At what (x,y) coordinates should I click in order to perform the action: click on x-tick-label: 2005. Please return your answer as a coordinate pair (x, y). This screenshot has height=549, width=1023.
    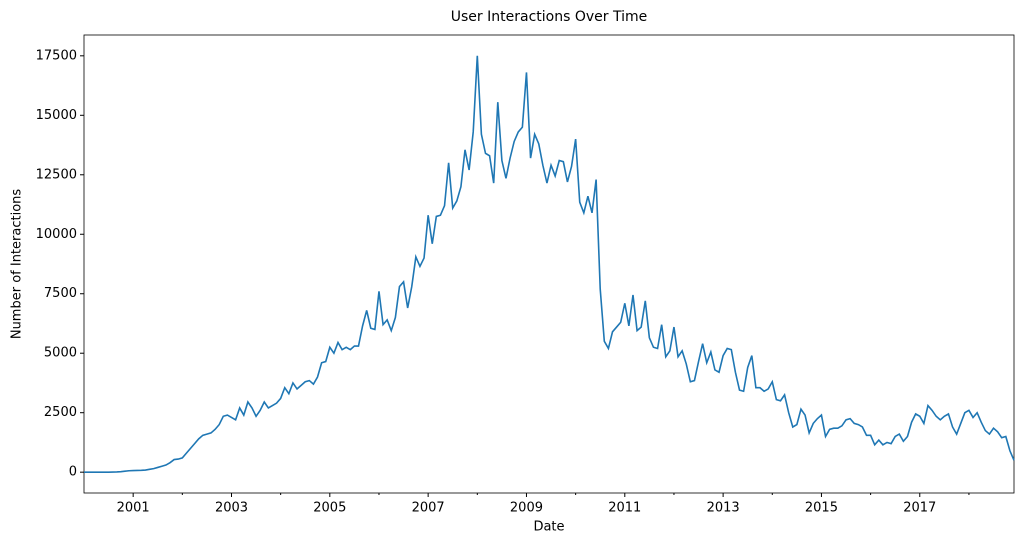
    Looking at the image, I should click on (329, 508).